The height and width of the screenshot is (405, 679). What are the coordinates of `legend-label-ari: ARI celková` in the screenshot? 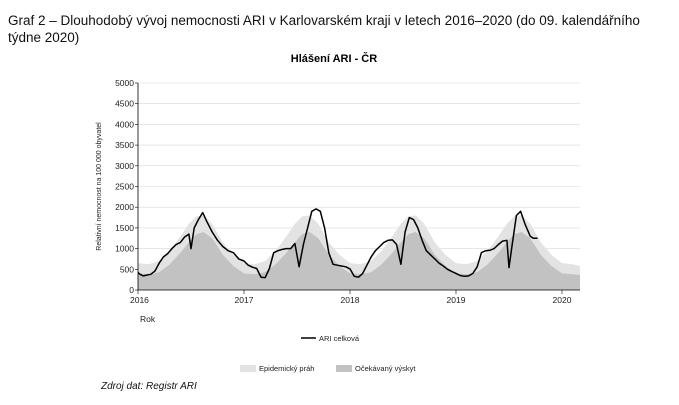 It's located at (339, 338).